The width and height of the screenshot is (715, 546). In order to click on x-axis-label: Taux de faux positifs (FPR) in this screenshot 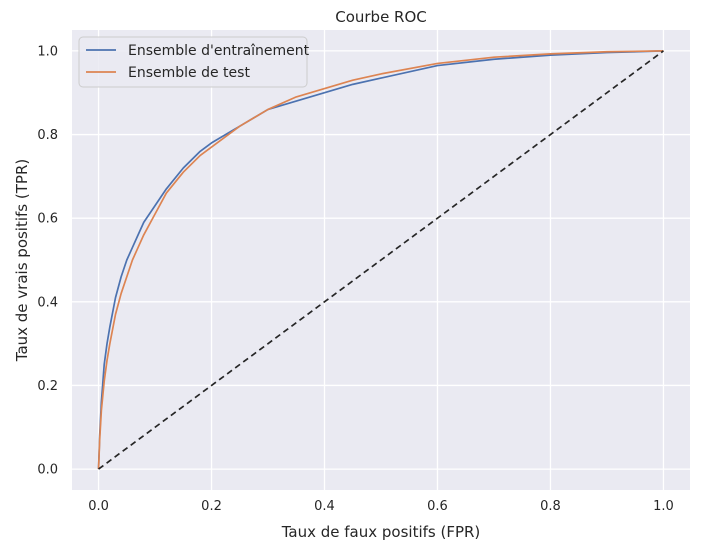, I will do `click(381, 532)`.